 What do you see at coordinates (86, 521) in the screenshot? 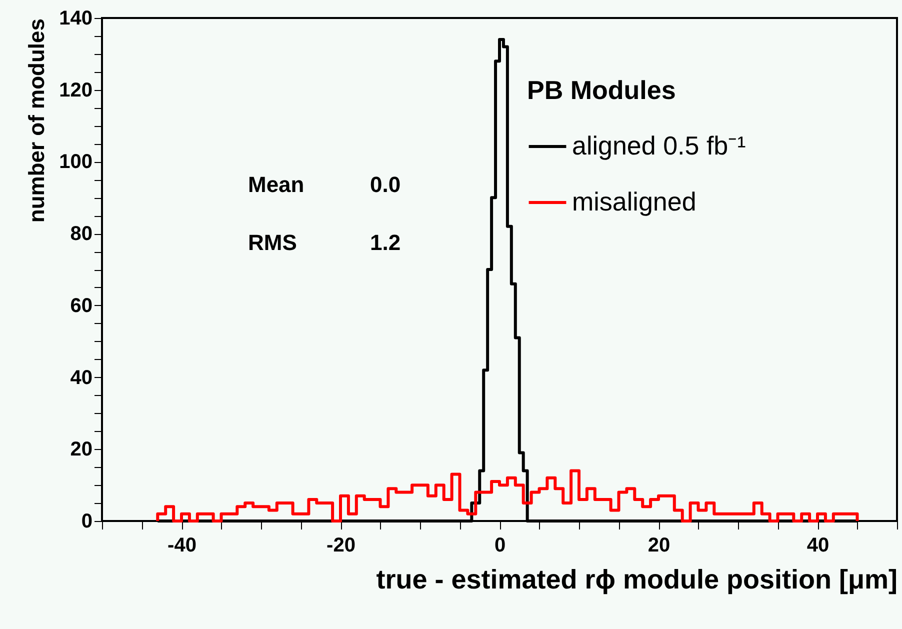
I see `y-tick-label: 0` at bounding box center [86, 521].